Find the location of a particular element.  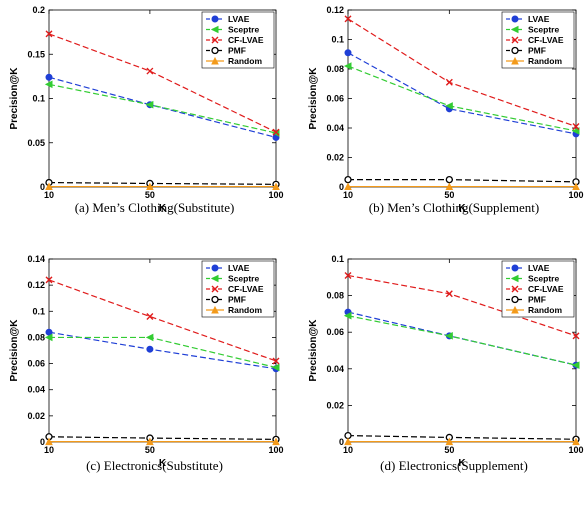

subfigure-caption: (a) Men’s Clothing(Substitute) is located at coordinates (155, 207).